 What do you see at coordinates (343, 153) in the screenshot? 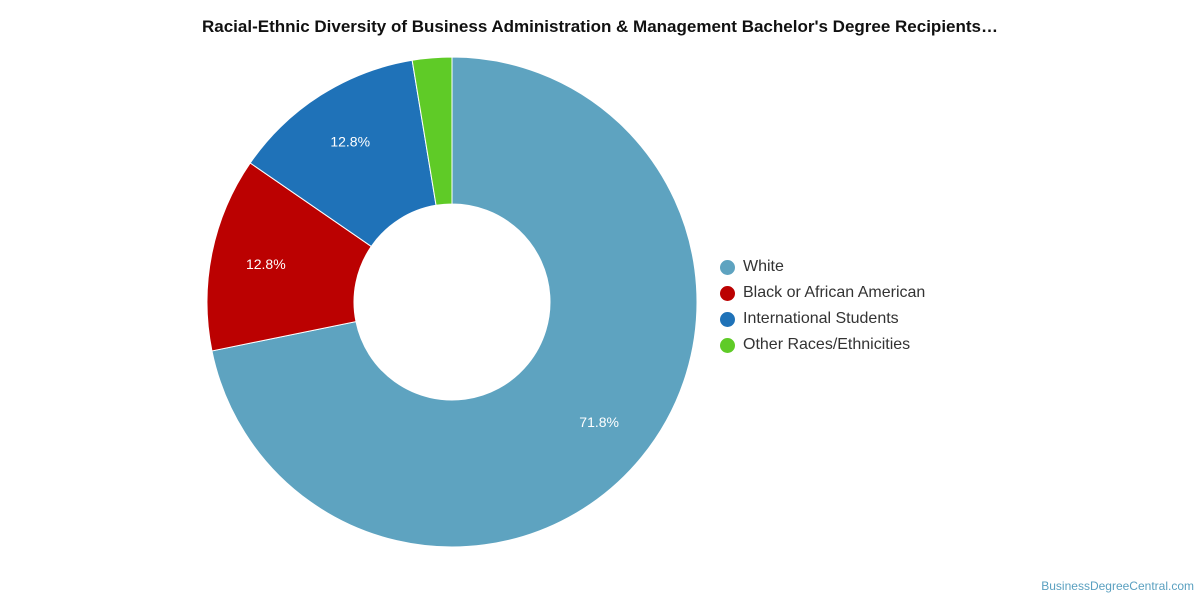
I see `slice-international-students` at bounding box center [343, 153].